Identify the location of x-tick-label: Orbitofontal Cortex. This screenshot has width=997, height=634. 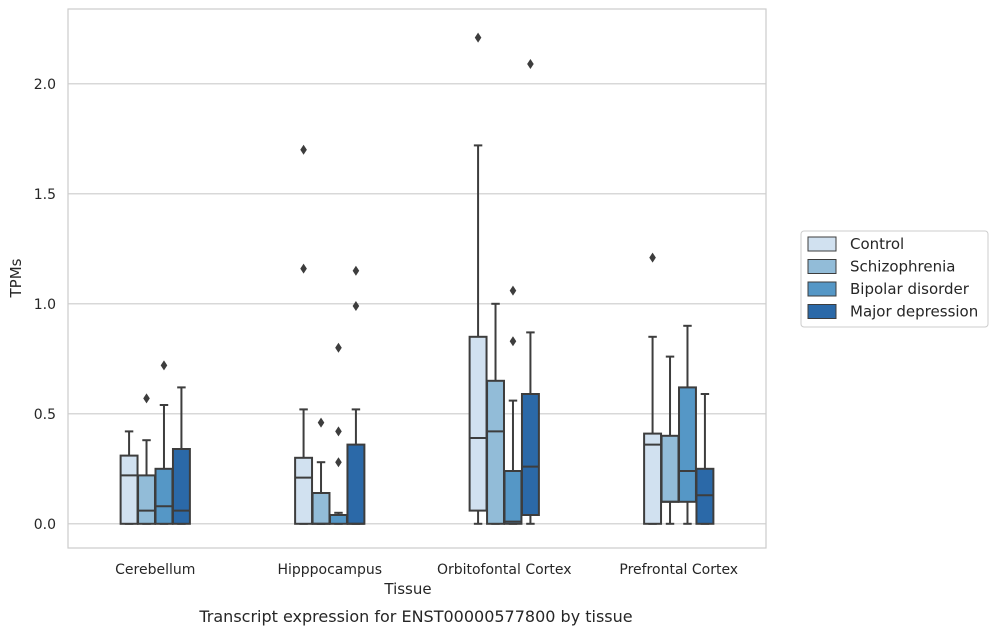
(504, 570).